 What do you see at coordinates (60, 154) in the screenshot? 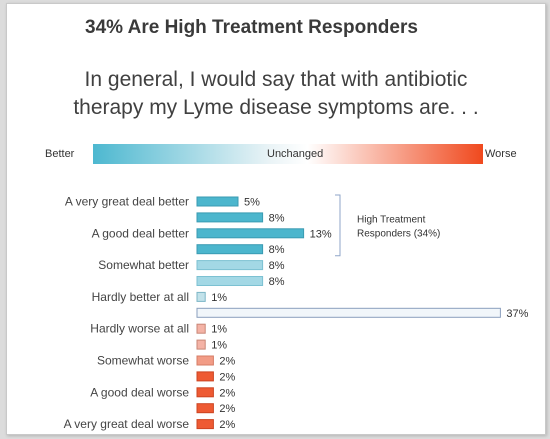
I see `scale-better-label: Better` at bounding box center [60, 154].